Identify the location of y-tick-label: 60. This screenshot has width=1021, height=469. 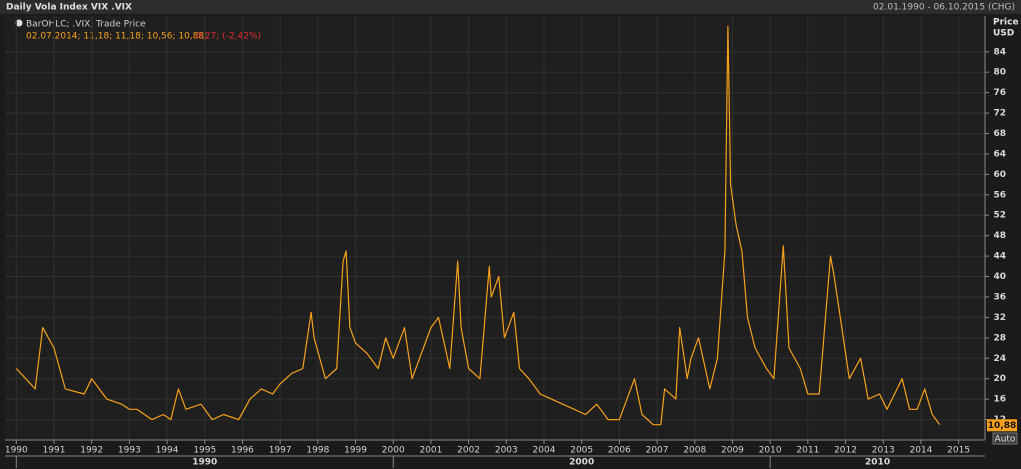
(999, 175).